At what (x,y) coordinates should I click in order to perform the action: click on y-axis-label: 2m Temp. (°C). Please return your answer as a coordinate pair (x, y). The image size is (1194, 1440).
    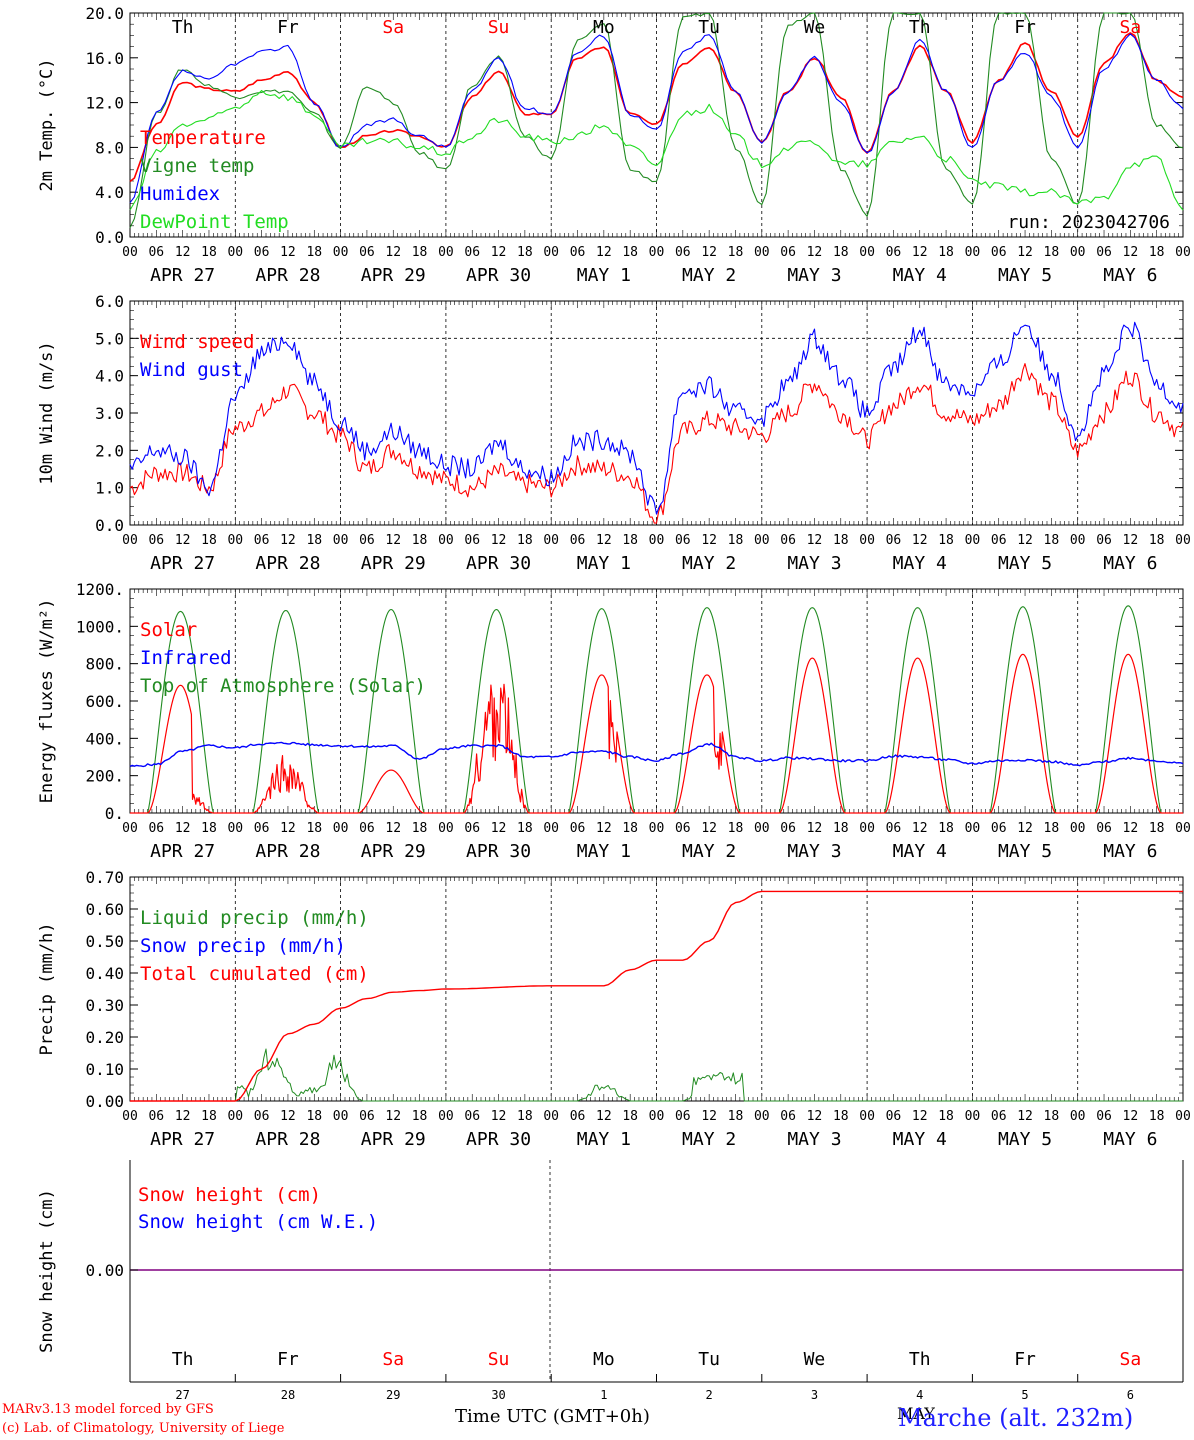
    Looking at the image, I should click on (47, 124).